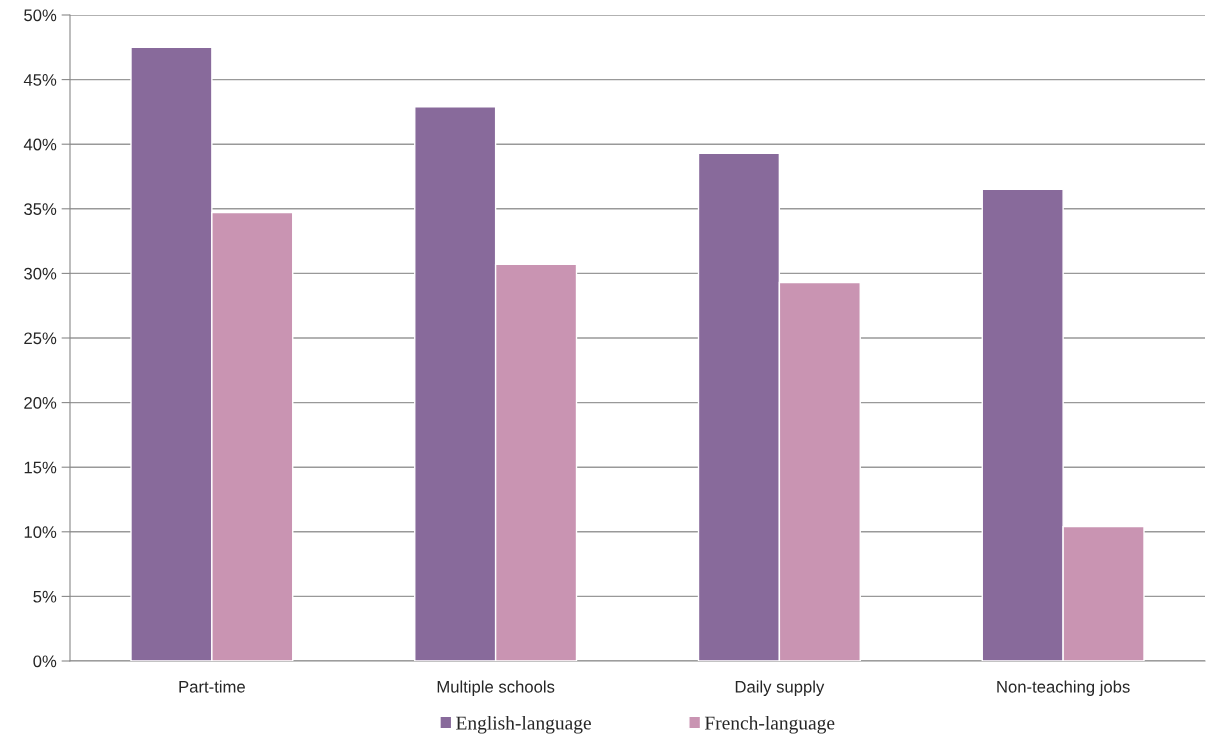 The image size is (1207, 753). Describe the element at coordinates (45, 596) in the screenshot. I see `y-tick-label: 5%` at that location.